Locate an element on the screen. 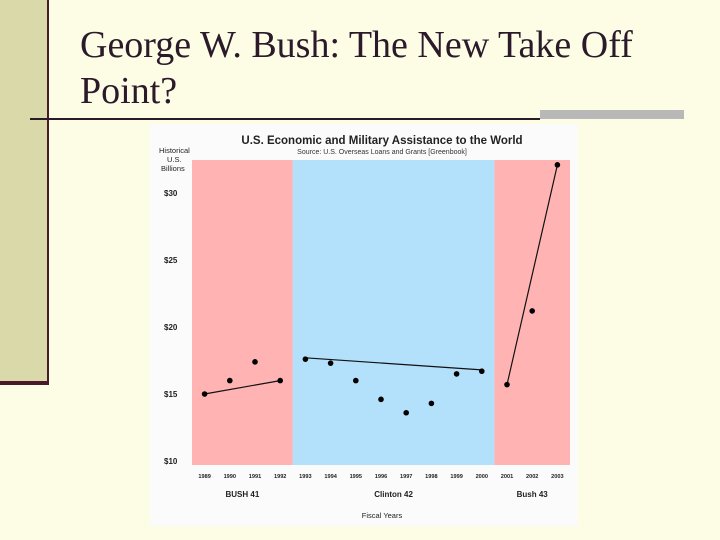 The width and height of the screenshot is (720, 540). data-point-1996 is located at coordinates (381, 399).